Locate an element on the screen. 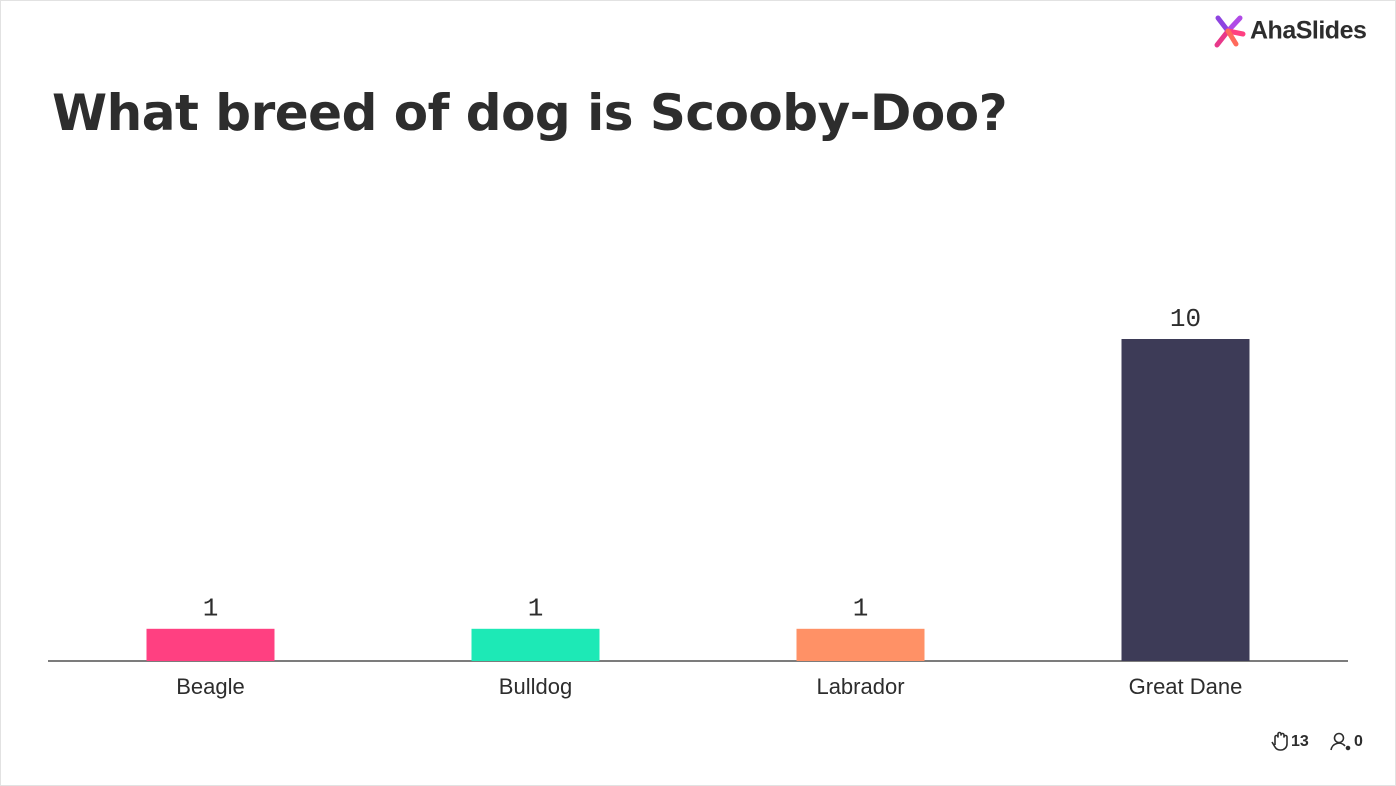  category-label: Bulldog is located at coordinates (535, 686).